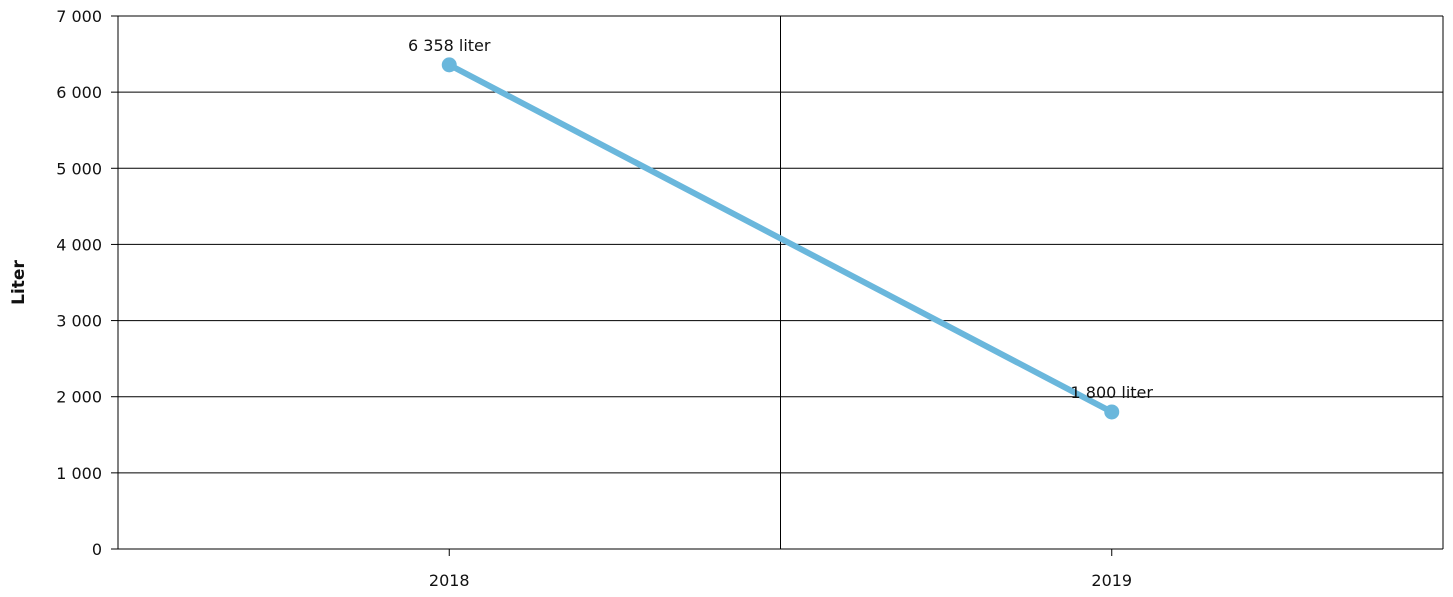 The width and height of the screenshot is (1453, 597). I want to click on y-tick-label: 6 000, so click(79, 92).